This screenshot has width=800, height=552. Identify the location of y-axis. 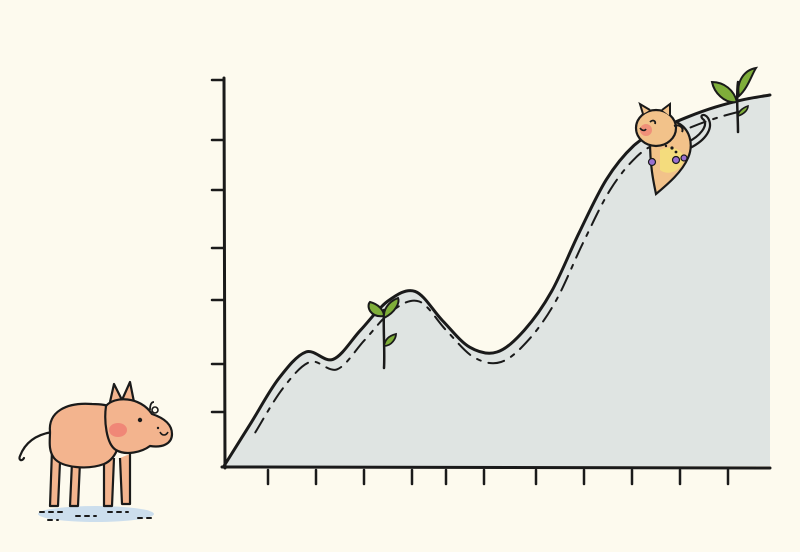
(224, 273).